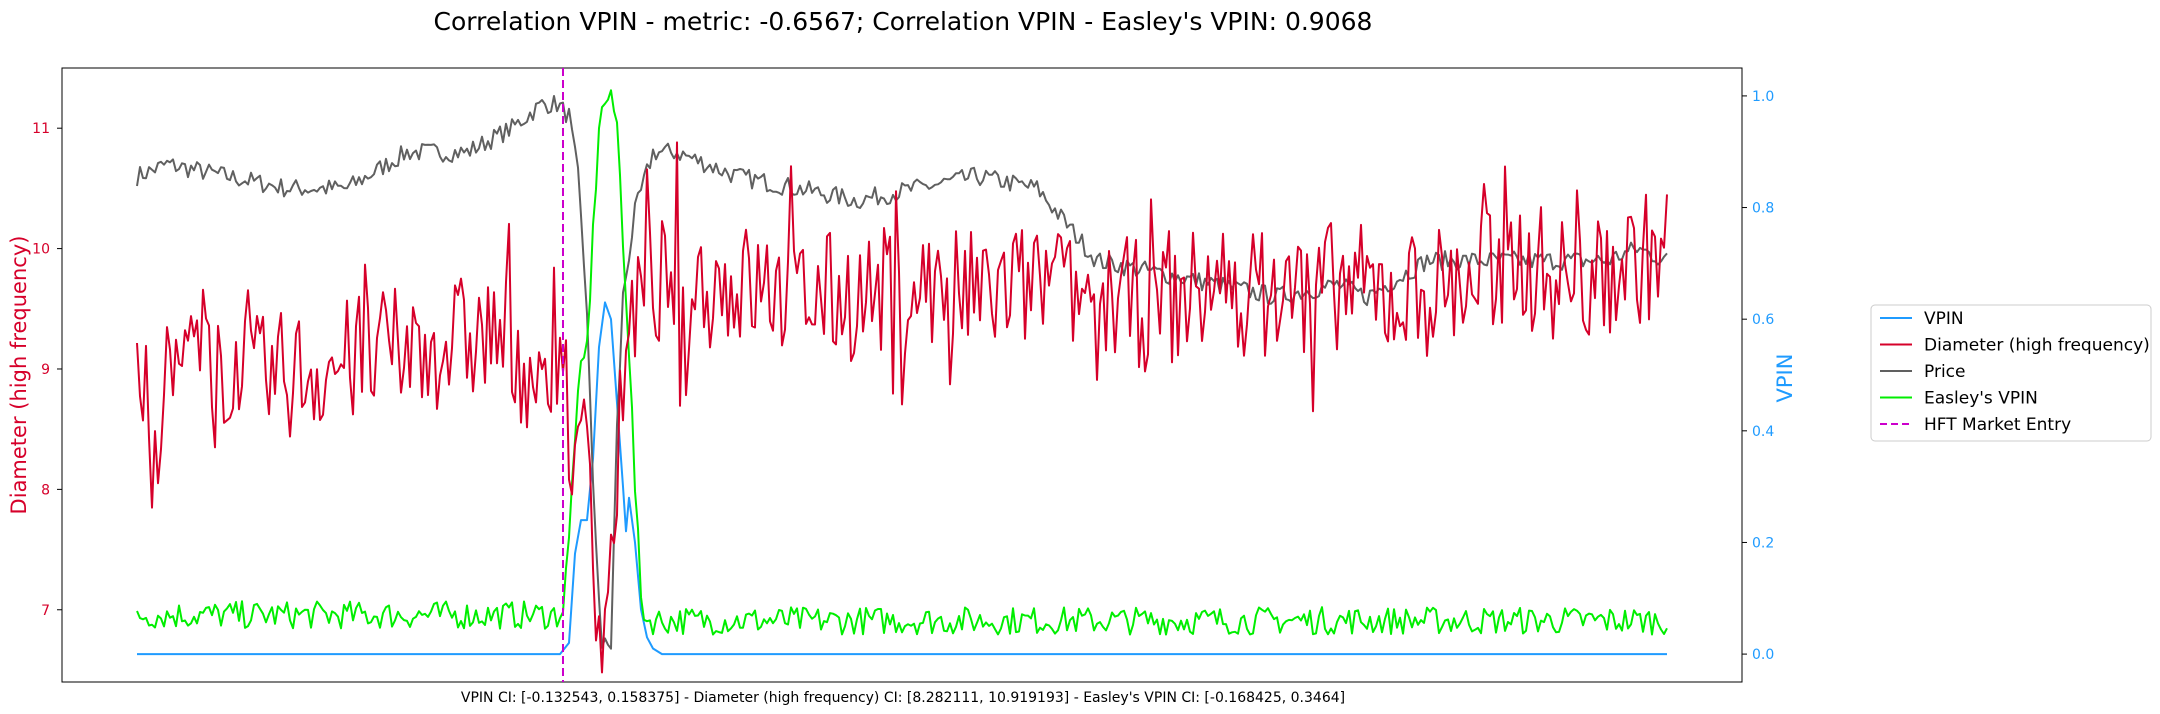 The width and height of the screenshot is (2160, 714). Describe the element at coordinates (1944, 372) in the screenshot. I see `legend-label: Price` at that location.